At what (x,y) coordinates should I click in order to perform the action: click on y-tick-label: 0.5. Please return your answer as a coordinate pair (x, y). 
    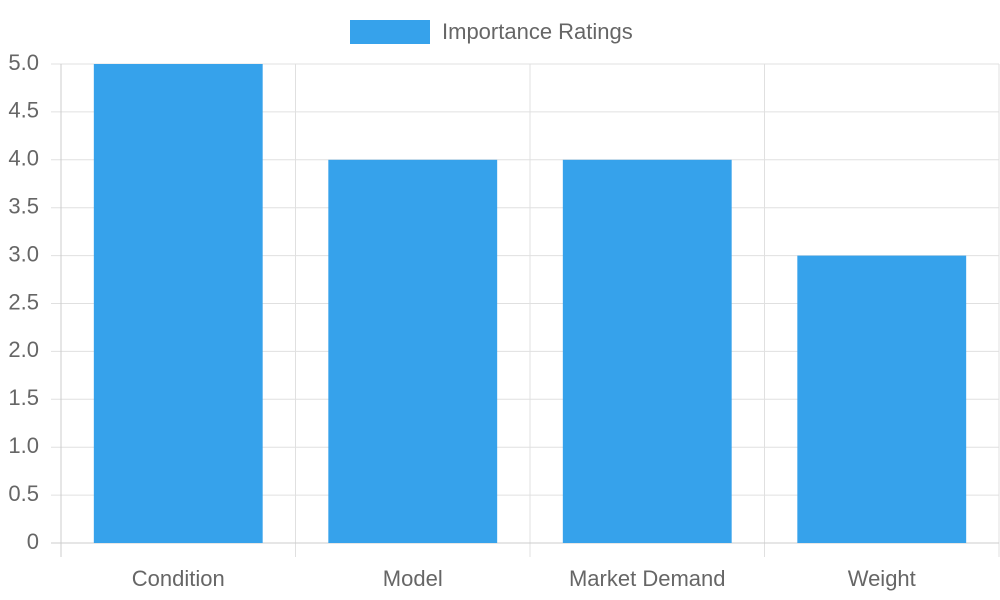
    Looking at the image, I should click on (23, 493).